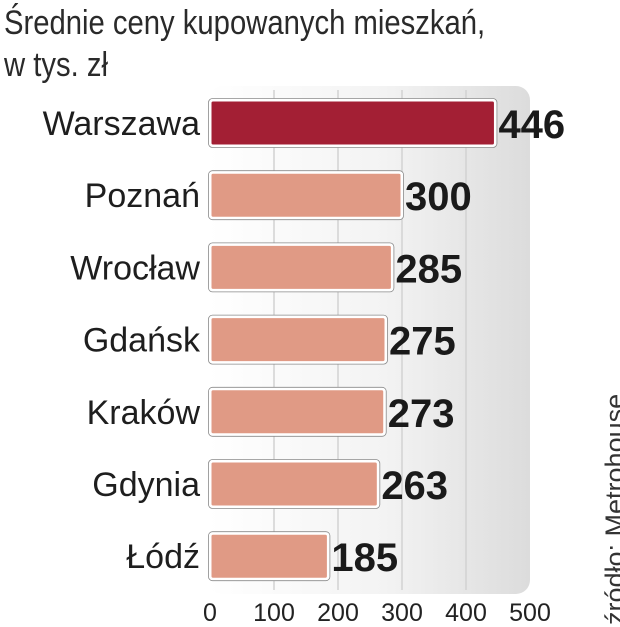 The image size is (620, 627). What do you see at coordinates (421, 414) in the screenshot?
I see `value-label: 273` at bounding box center [421, 414].